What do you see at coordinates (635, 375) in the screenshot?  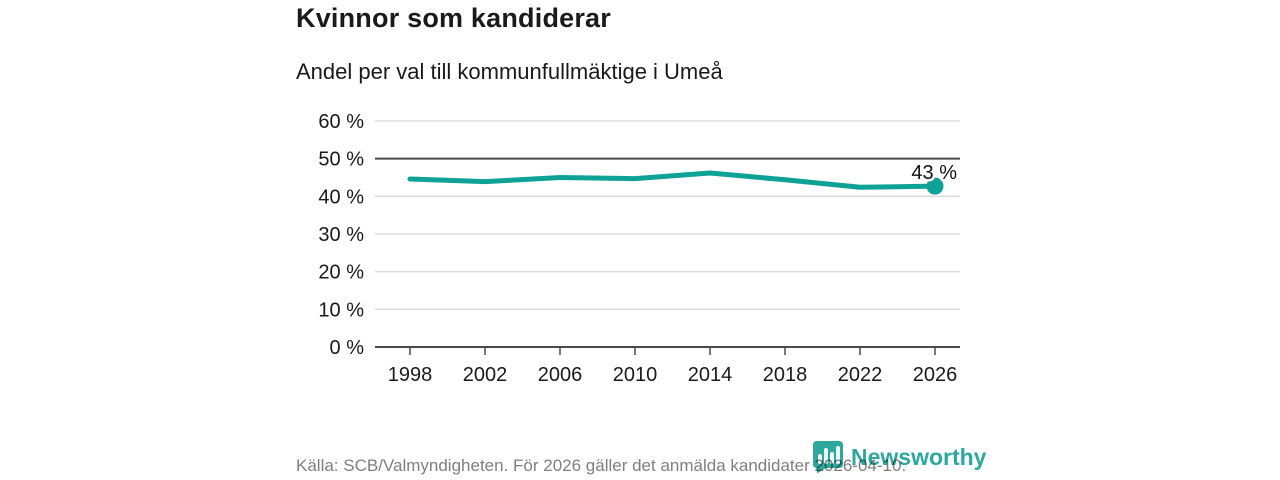 I see `x-axis-label: 2010` at bounding box center [635, 375].